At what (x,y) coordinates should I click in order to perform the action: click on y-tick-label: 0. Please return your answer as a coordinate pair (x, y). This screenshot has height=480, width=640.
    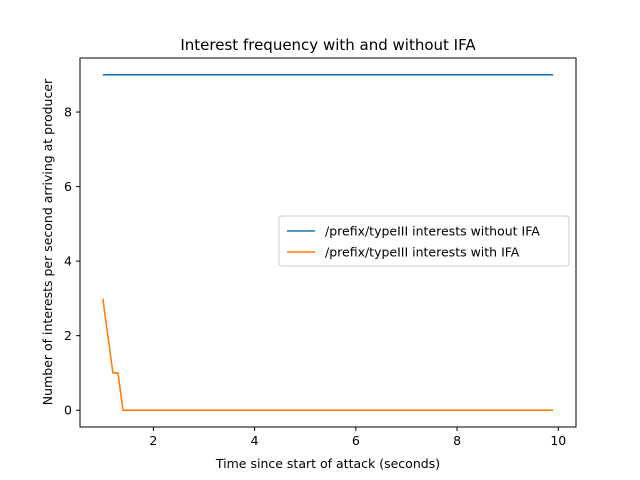
    Looking at the image, I should click on (68, 410).